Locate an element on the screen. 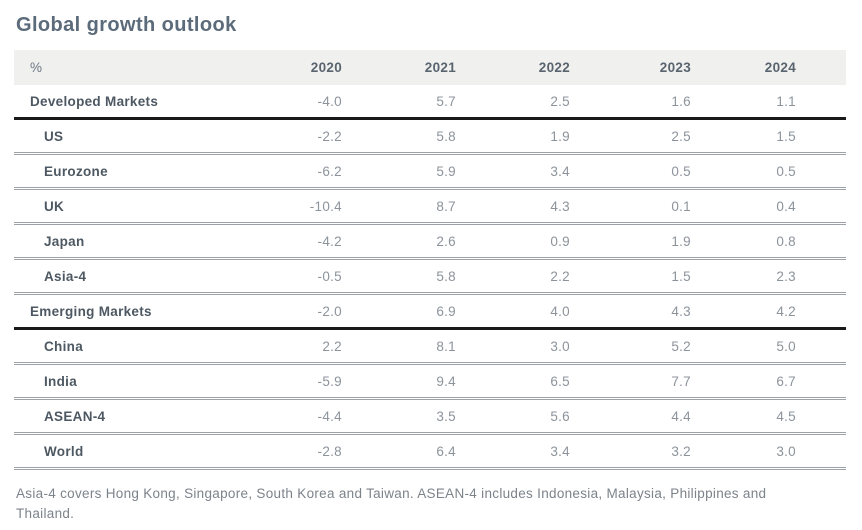 The image size is (862, 530). row-label: Developed Markets is located at coordinates (122, 102).